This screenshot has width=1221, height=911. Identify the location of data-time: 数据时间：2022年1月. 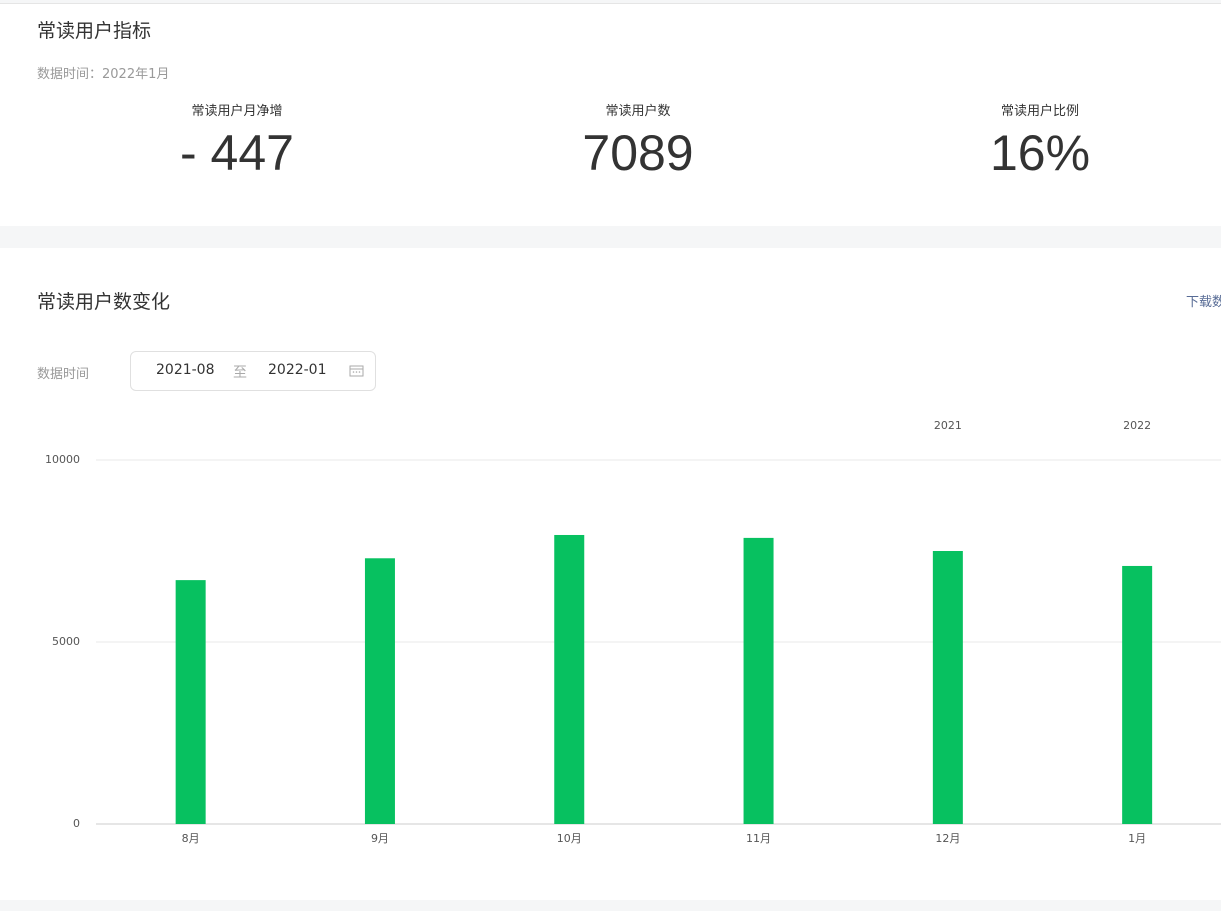
(103, 74).